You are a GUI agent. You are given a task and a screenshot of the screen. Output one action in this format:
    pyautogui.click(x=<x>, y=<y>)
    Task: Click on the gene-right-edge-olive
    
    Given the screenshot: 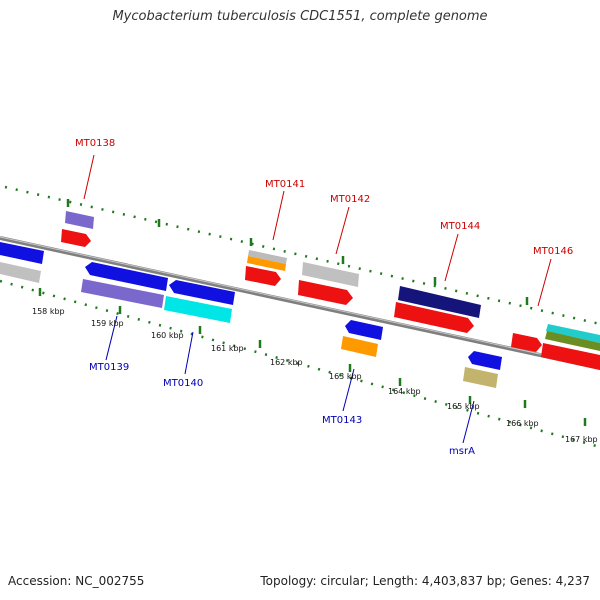 What is the action you would take?
    pyautogui.click(x=572, y=341)
    